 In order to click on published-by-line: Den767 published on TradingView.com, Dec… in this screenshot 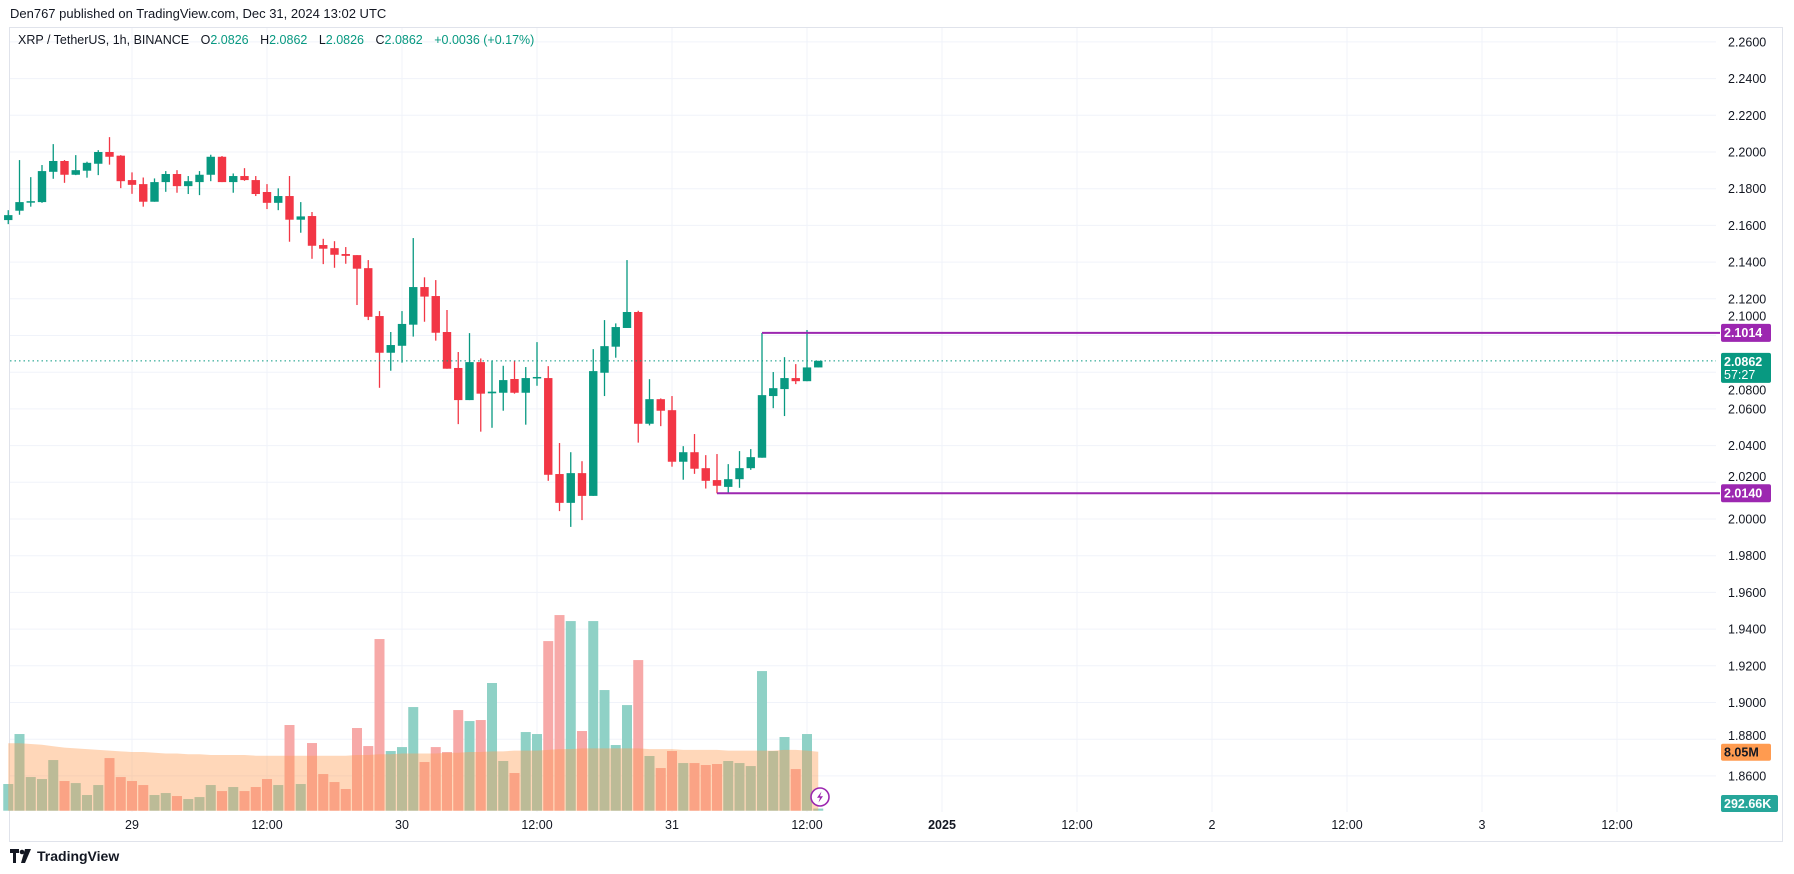, I will do `click(198, 13)`.